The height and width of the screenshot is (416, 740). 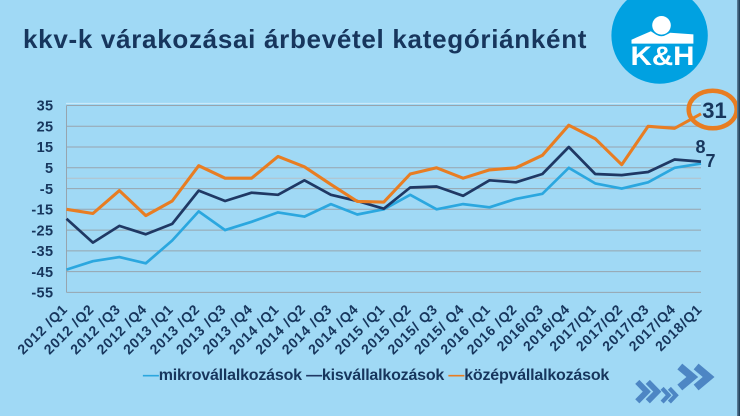 What do you see at coordinates (42, 231) in the screenshot?
I see `svg-text: -25` at bounding box center [42, 231].